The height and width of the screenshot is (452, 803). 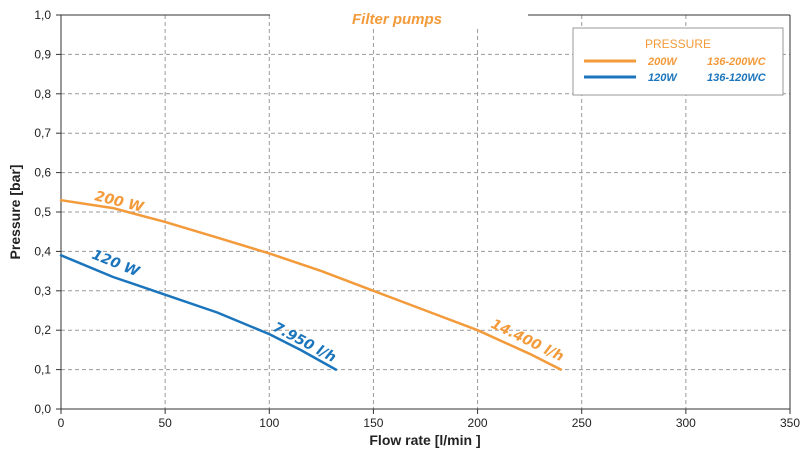 What do you see at coordinates (42, 370) in the screenshot?
I see `y-tick-label: 0,1` at bounding box center [42, 370].